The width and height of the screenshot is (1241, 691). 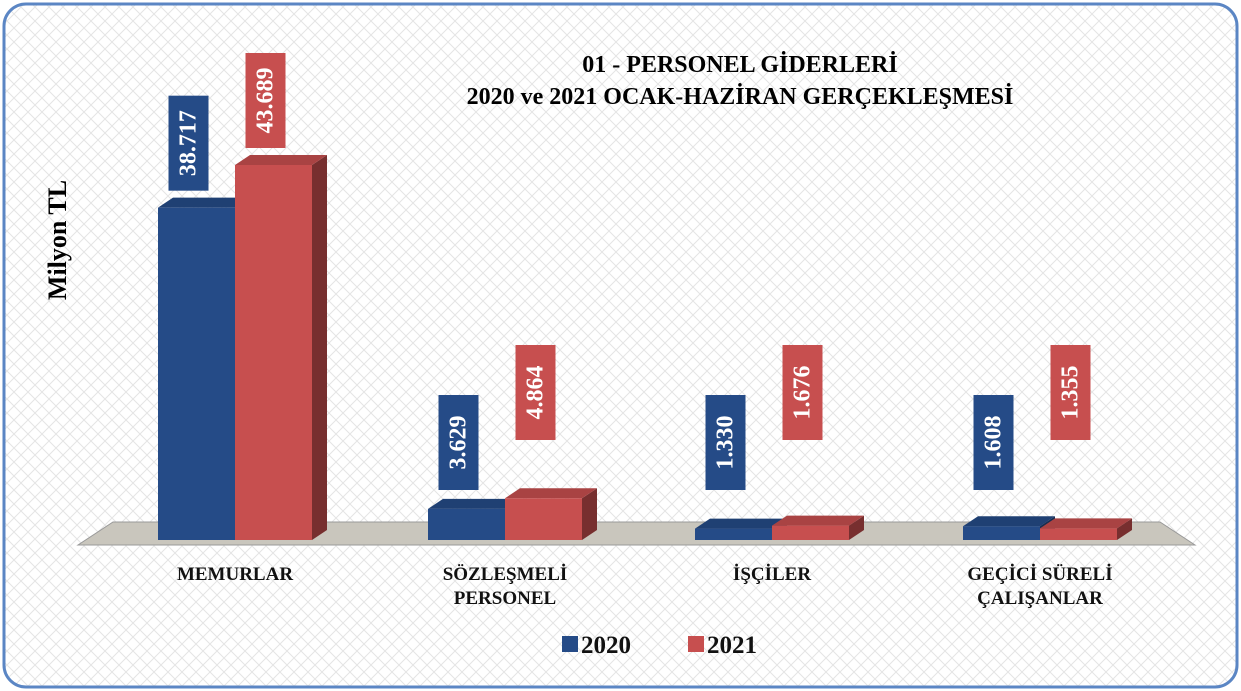 What do you see at coordinates (636, 533) in the screenshot?
I see `floor` at bounding box center [636, 533].